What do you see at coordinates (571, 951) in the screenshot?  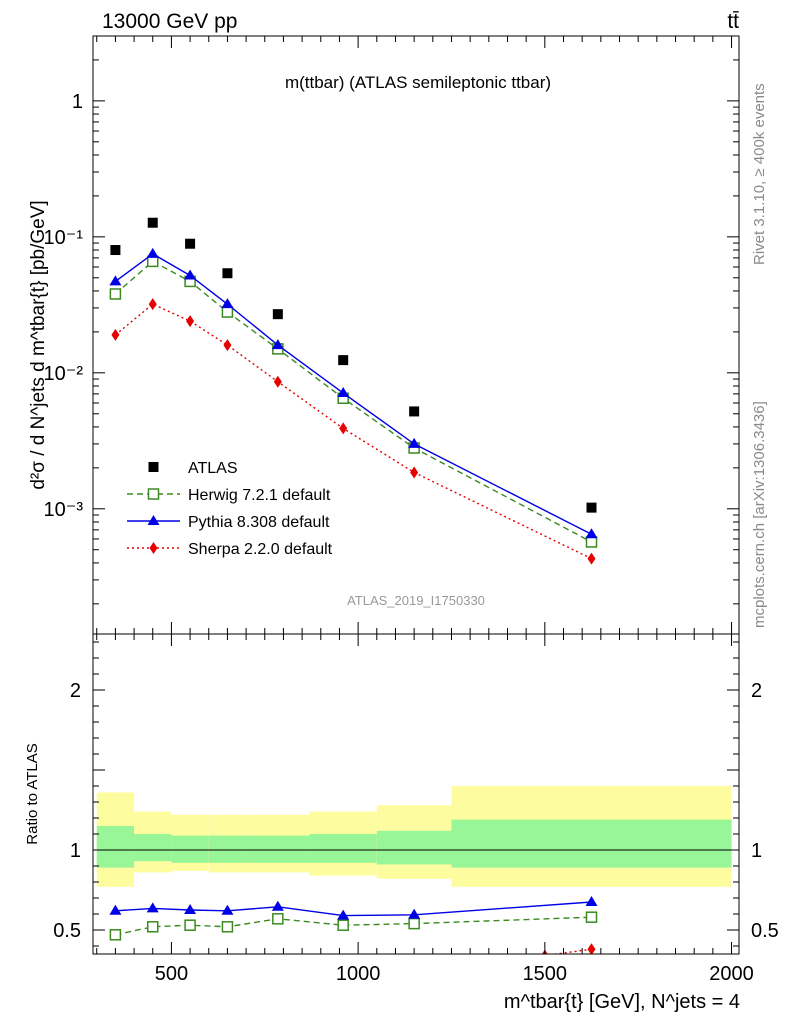 I see `ratio-series-line-sherpa-2-2-0-default` at bounding box center [571, 951].